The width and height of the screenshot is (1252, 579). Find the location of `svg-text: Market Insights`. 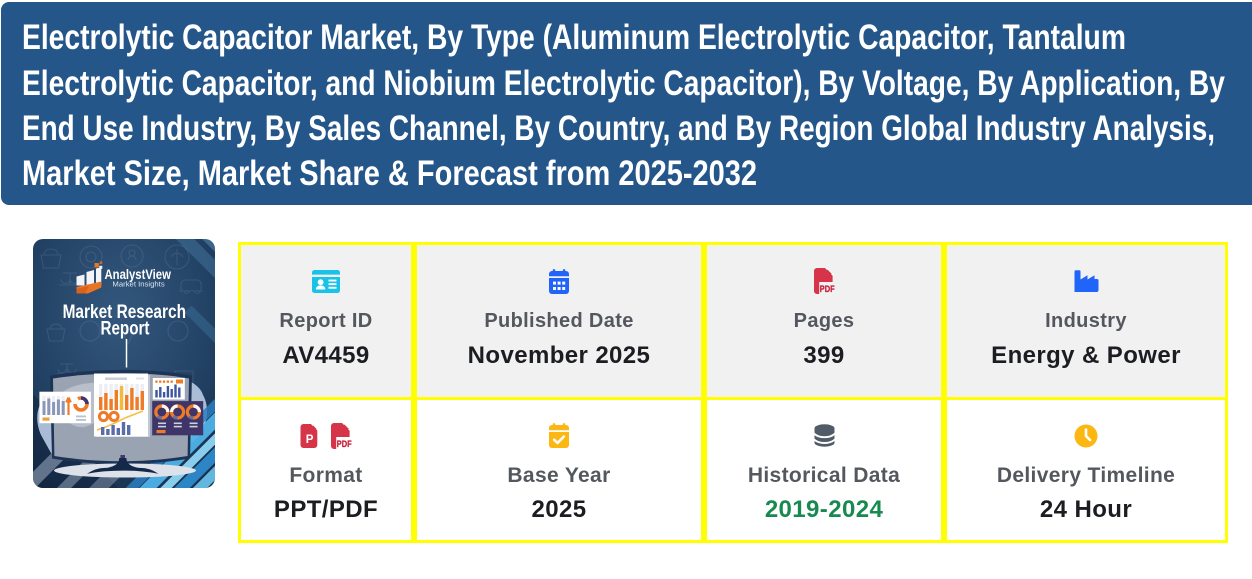

svg-text: Market Insights is located at coordinates (138, 284).